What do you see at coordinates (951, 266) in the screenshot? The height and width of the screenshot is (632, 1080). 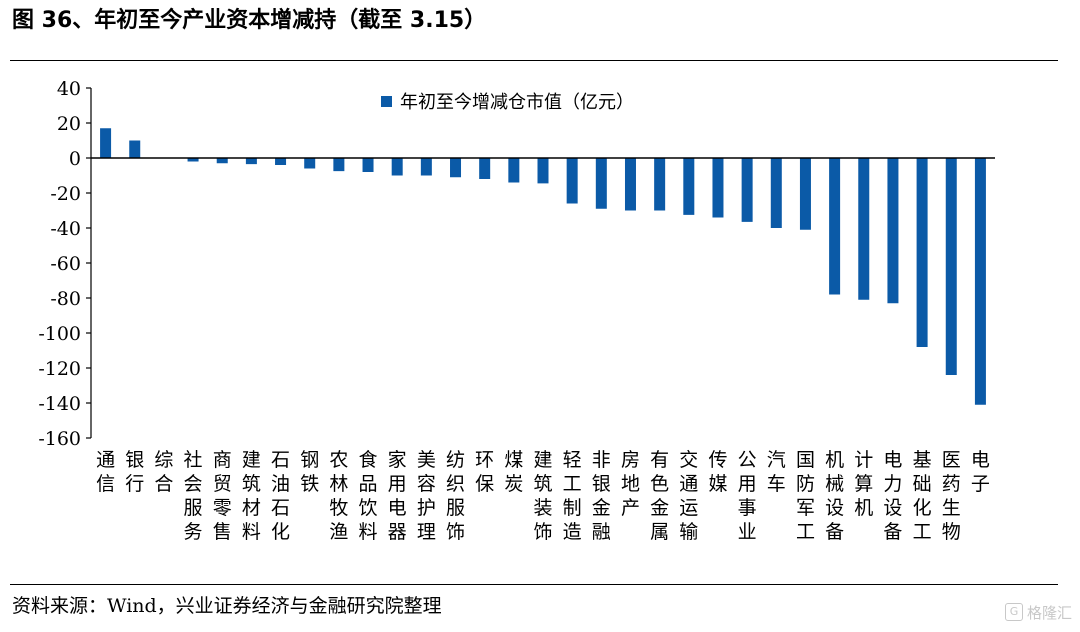 I see `bar-医药生物` at bounding box center [951, 266].